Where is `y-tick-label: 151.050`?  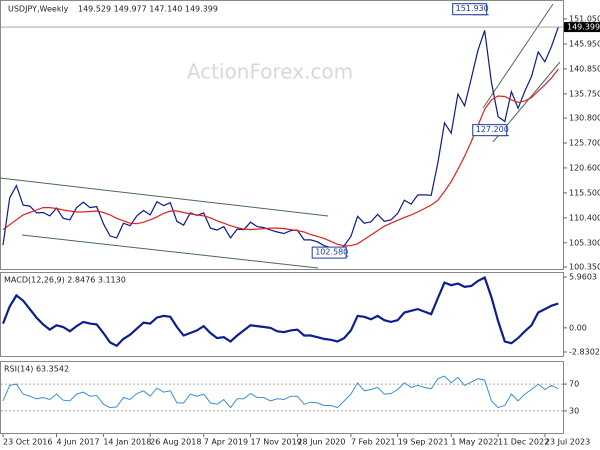 y-tick-label: 151.050 is located at coordinates (584, 19).